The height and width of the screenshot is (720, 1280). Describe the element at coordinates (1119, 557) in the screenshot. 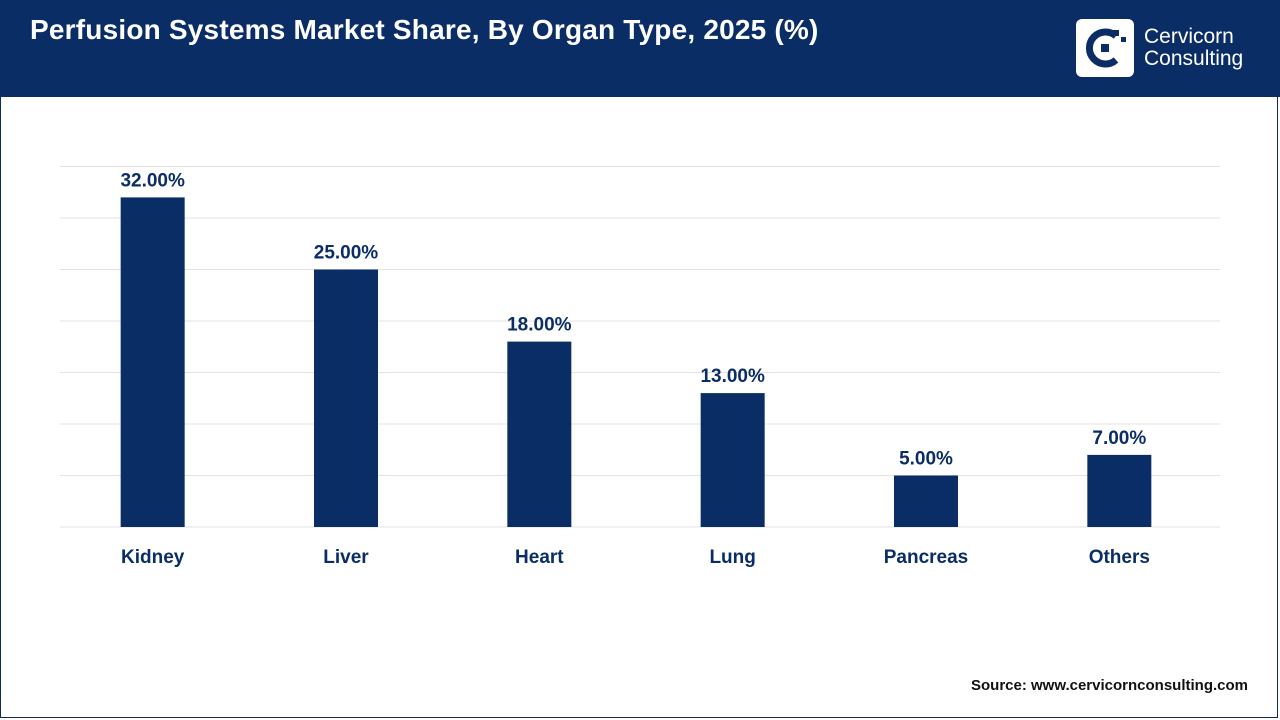

I see `x-tick-label: Others` at that location.